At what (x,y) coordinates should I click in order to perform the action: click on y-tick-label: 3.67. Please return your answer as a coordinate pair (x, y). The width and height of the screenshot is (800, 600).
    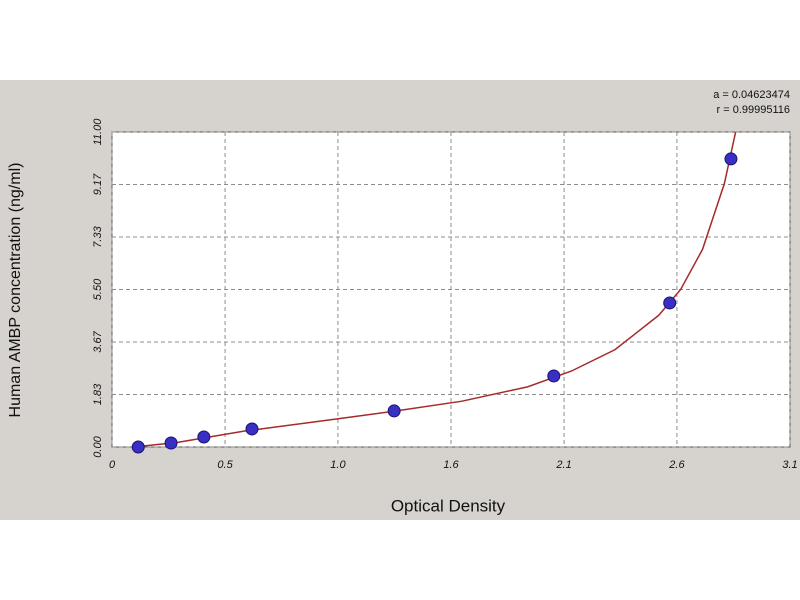
    Looking at the image, I should click on (98, 341).